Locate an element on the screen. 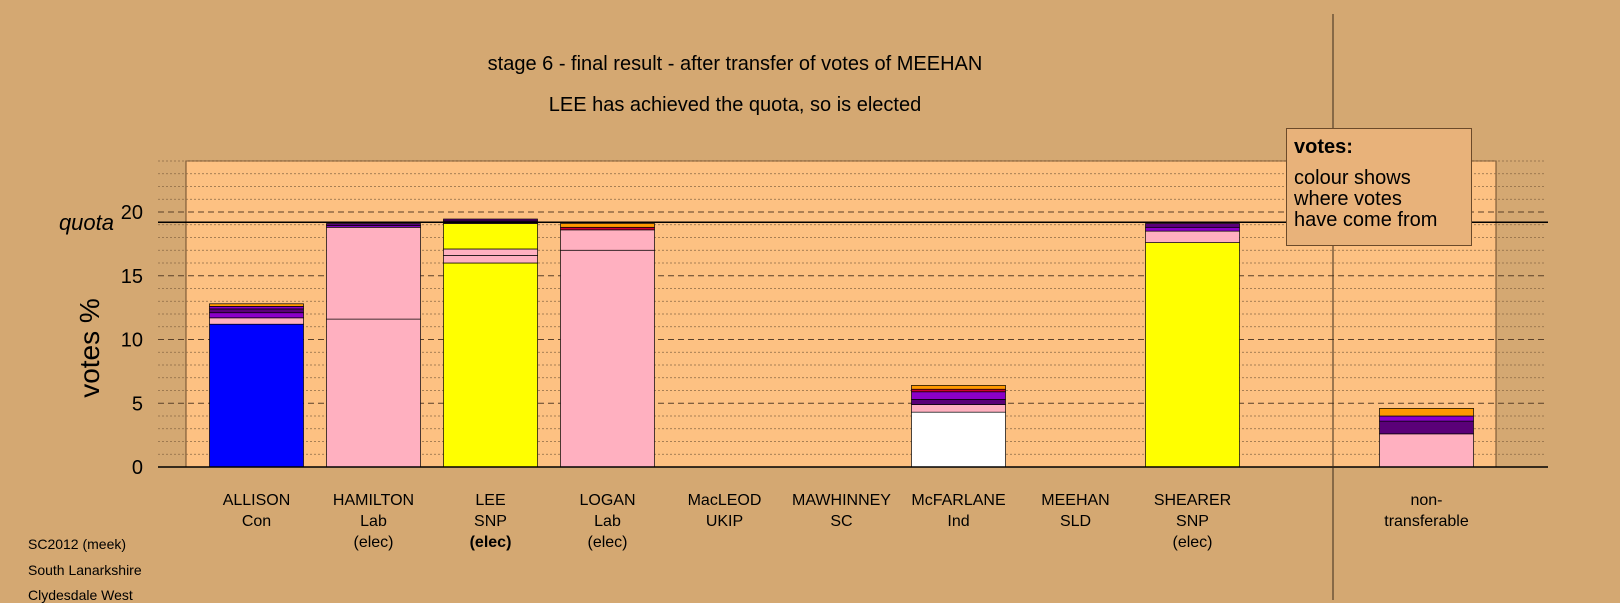  y-tick-label: 20 is located at coordinates (132, 213).